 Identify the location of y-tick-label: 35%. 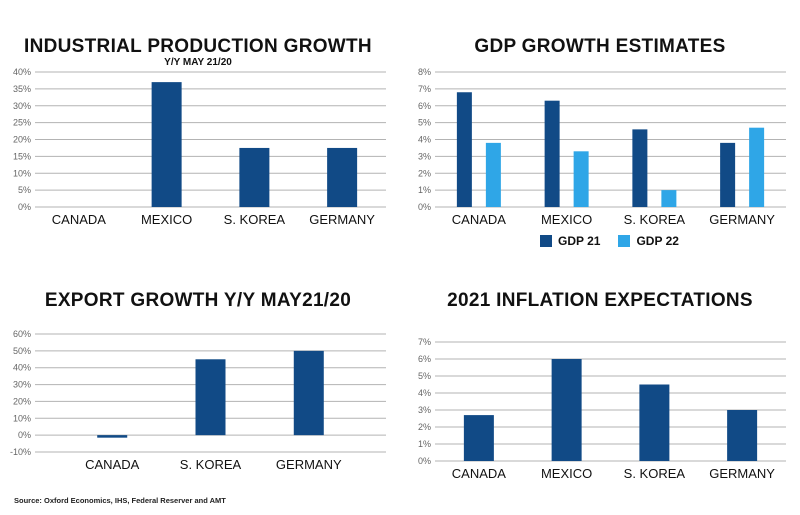
(22, 89).